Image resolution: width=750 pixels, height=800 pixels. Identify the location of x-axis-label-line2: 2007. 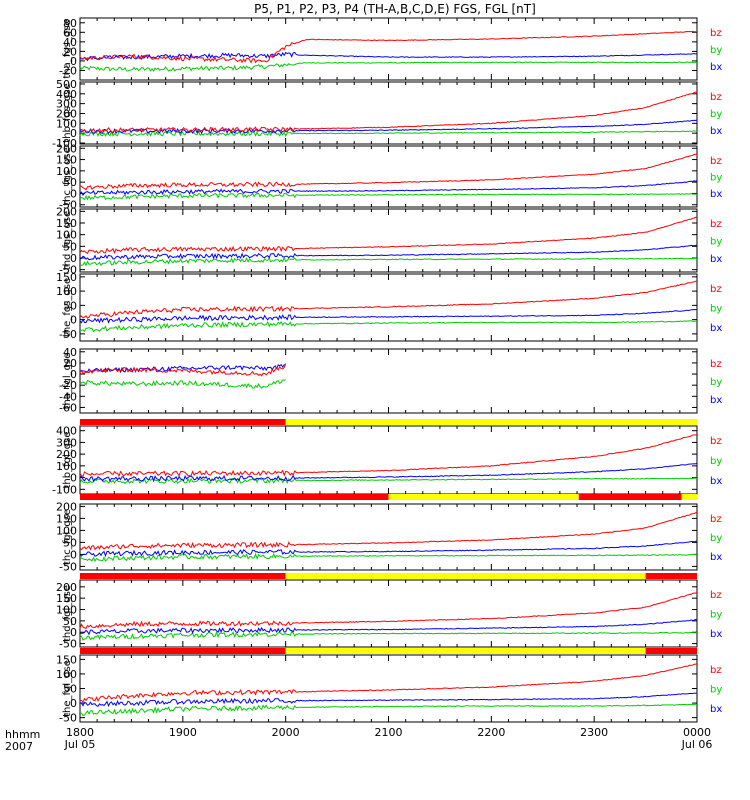
(19, 746).